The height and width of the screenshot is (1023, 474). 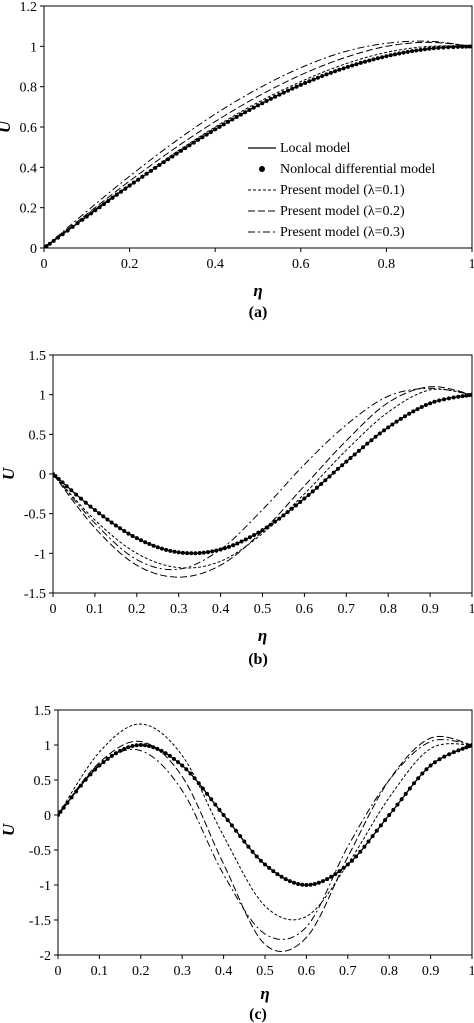 What do you see at coordinates (29, 7) in the screenshot?
I see `y-tick-label: 1.2` at bounding box center [29, 7].